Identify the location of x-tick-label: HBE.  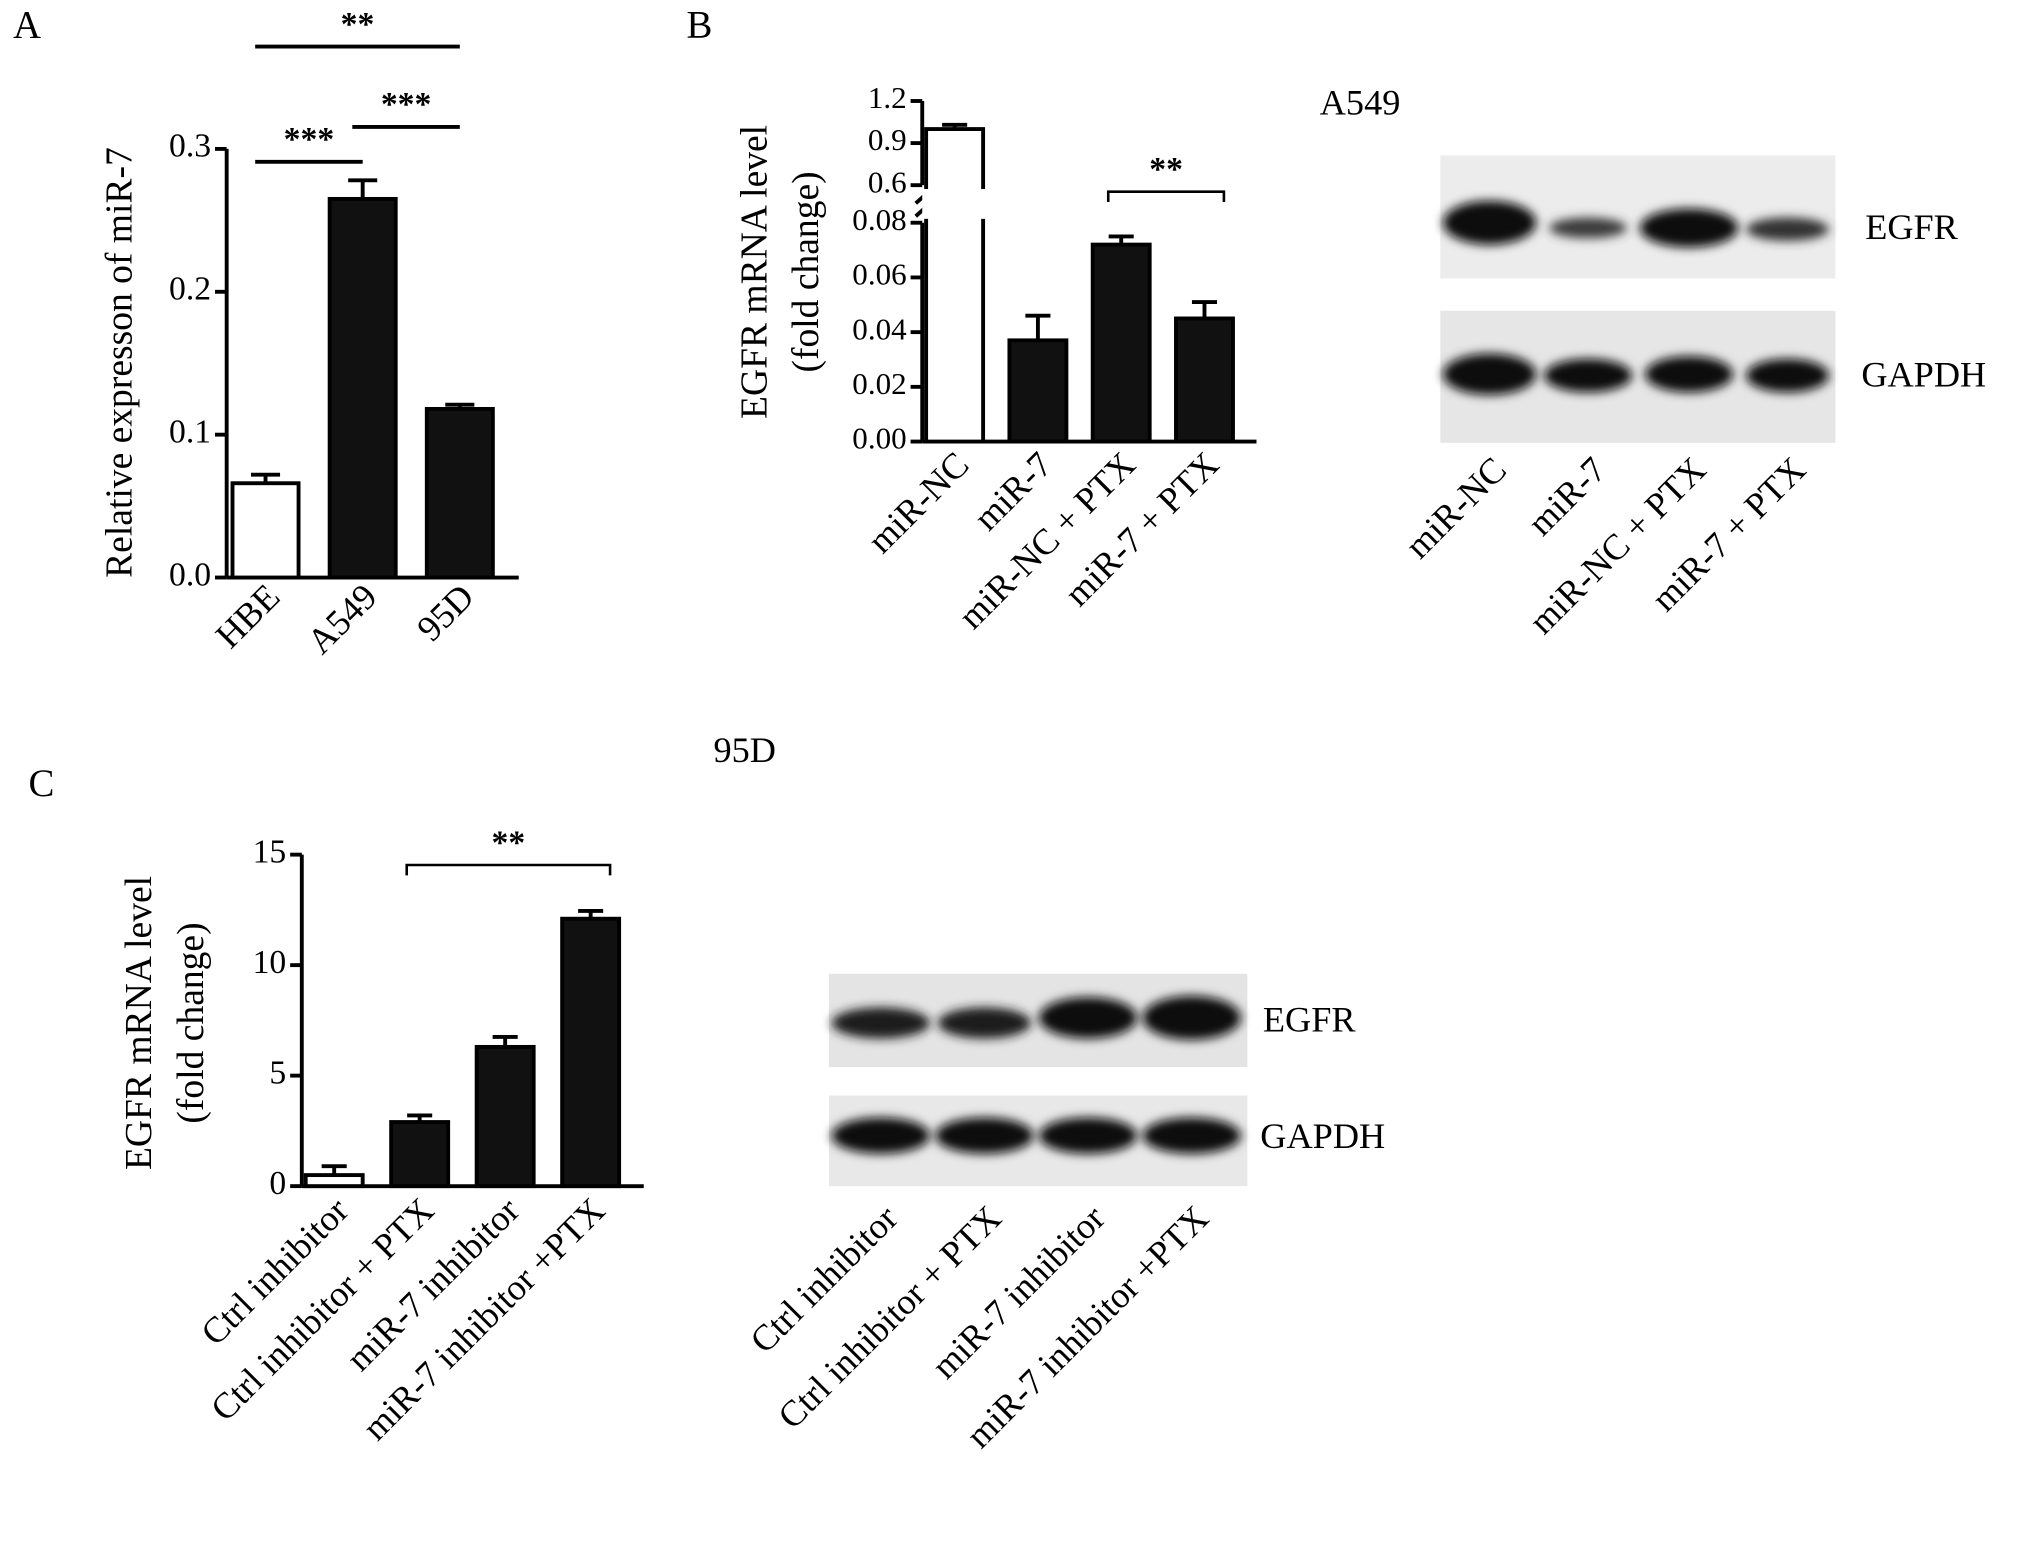
(248, 616).